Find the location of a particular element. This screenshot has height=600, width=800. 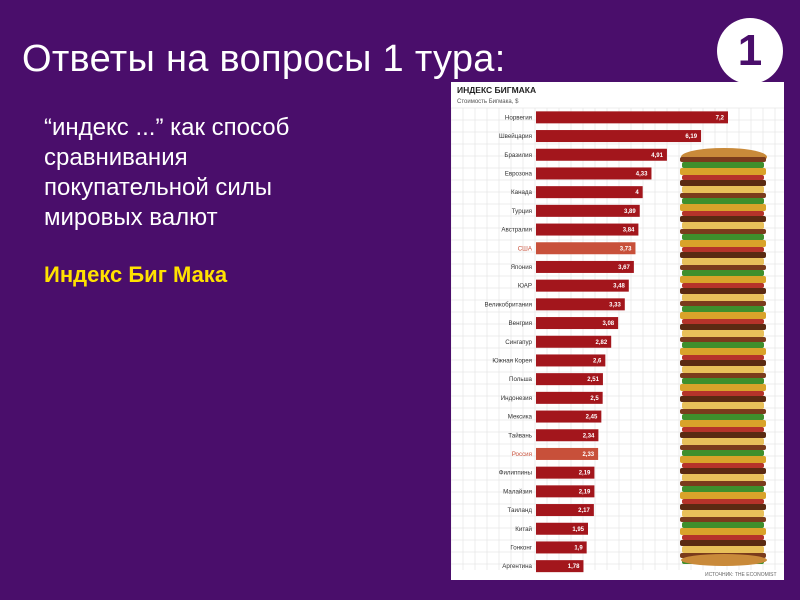

category-label: Таиланд is located at coordinates (520, 510).